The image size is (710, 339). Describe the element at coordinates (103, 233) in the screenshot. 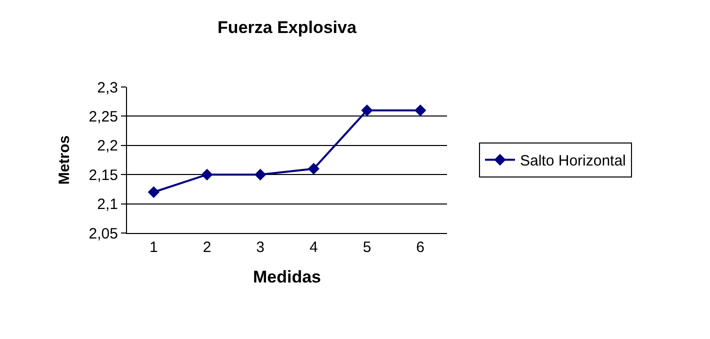

I see `y-tick-label: 2,05` at that location.